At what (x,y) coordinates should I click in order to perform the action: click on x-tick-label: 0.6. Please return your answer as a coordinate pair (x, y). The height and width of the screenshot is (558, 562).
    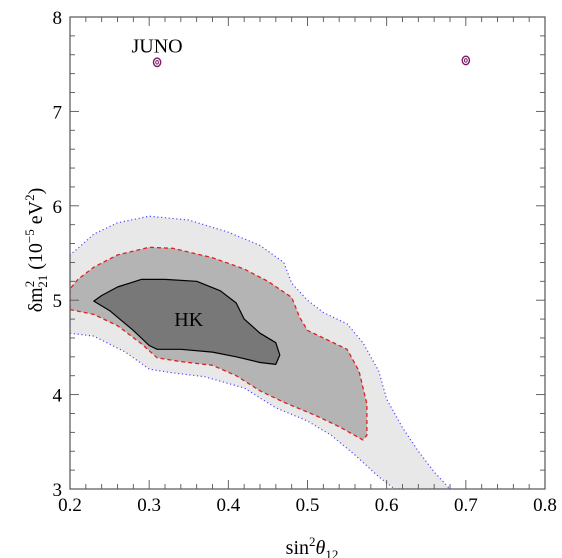
    Looking at the image, I should click on (387, 505).